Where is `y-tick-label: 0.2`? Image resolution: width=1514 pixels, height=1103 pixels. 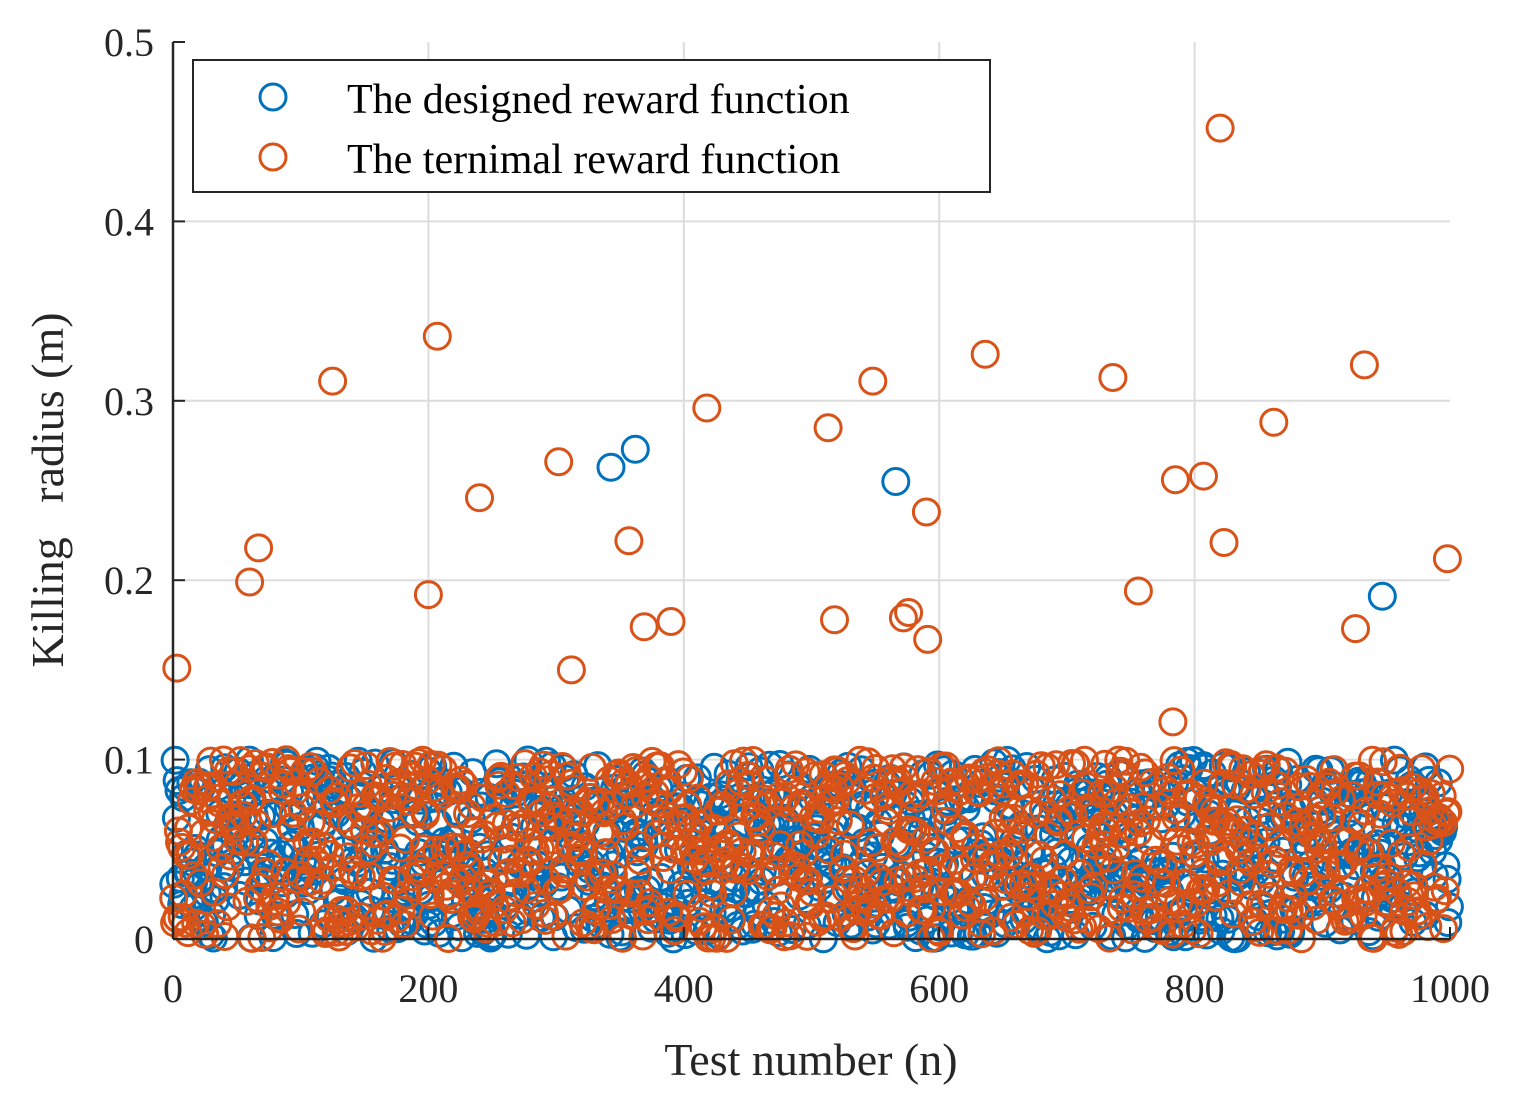
y-tick-label: 0.2 is located at coordinates (129, 580).